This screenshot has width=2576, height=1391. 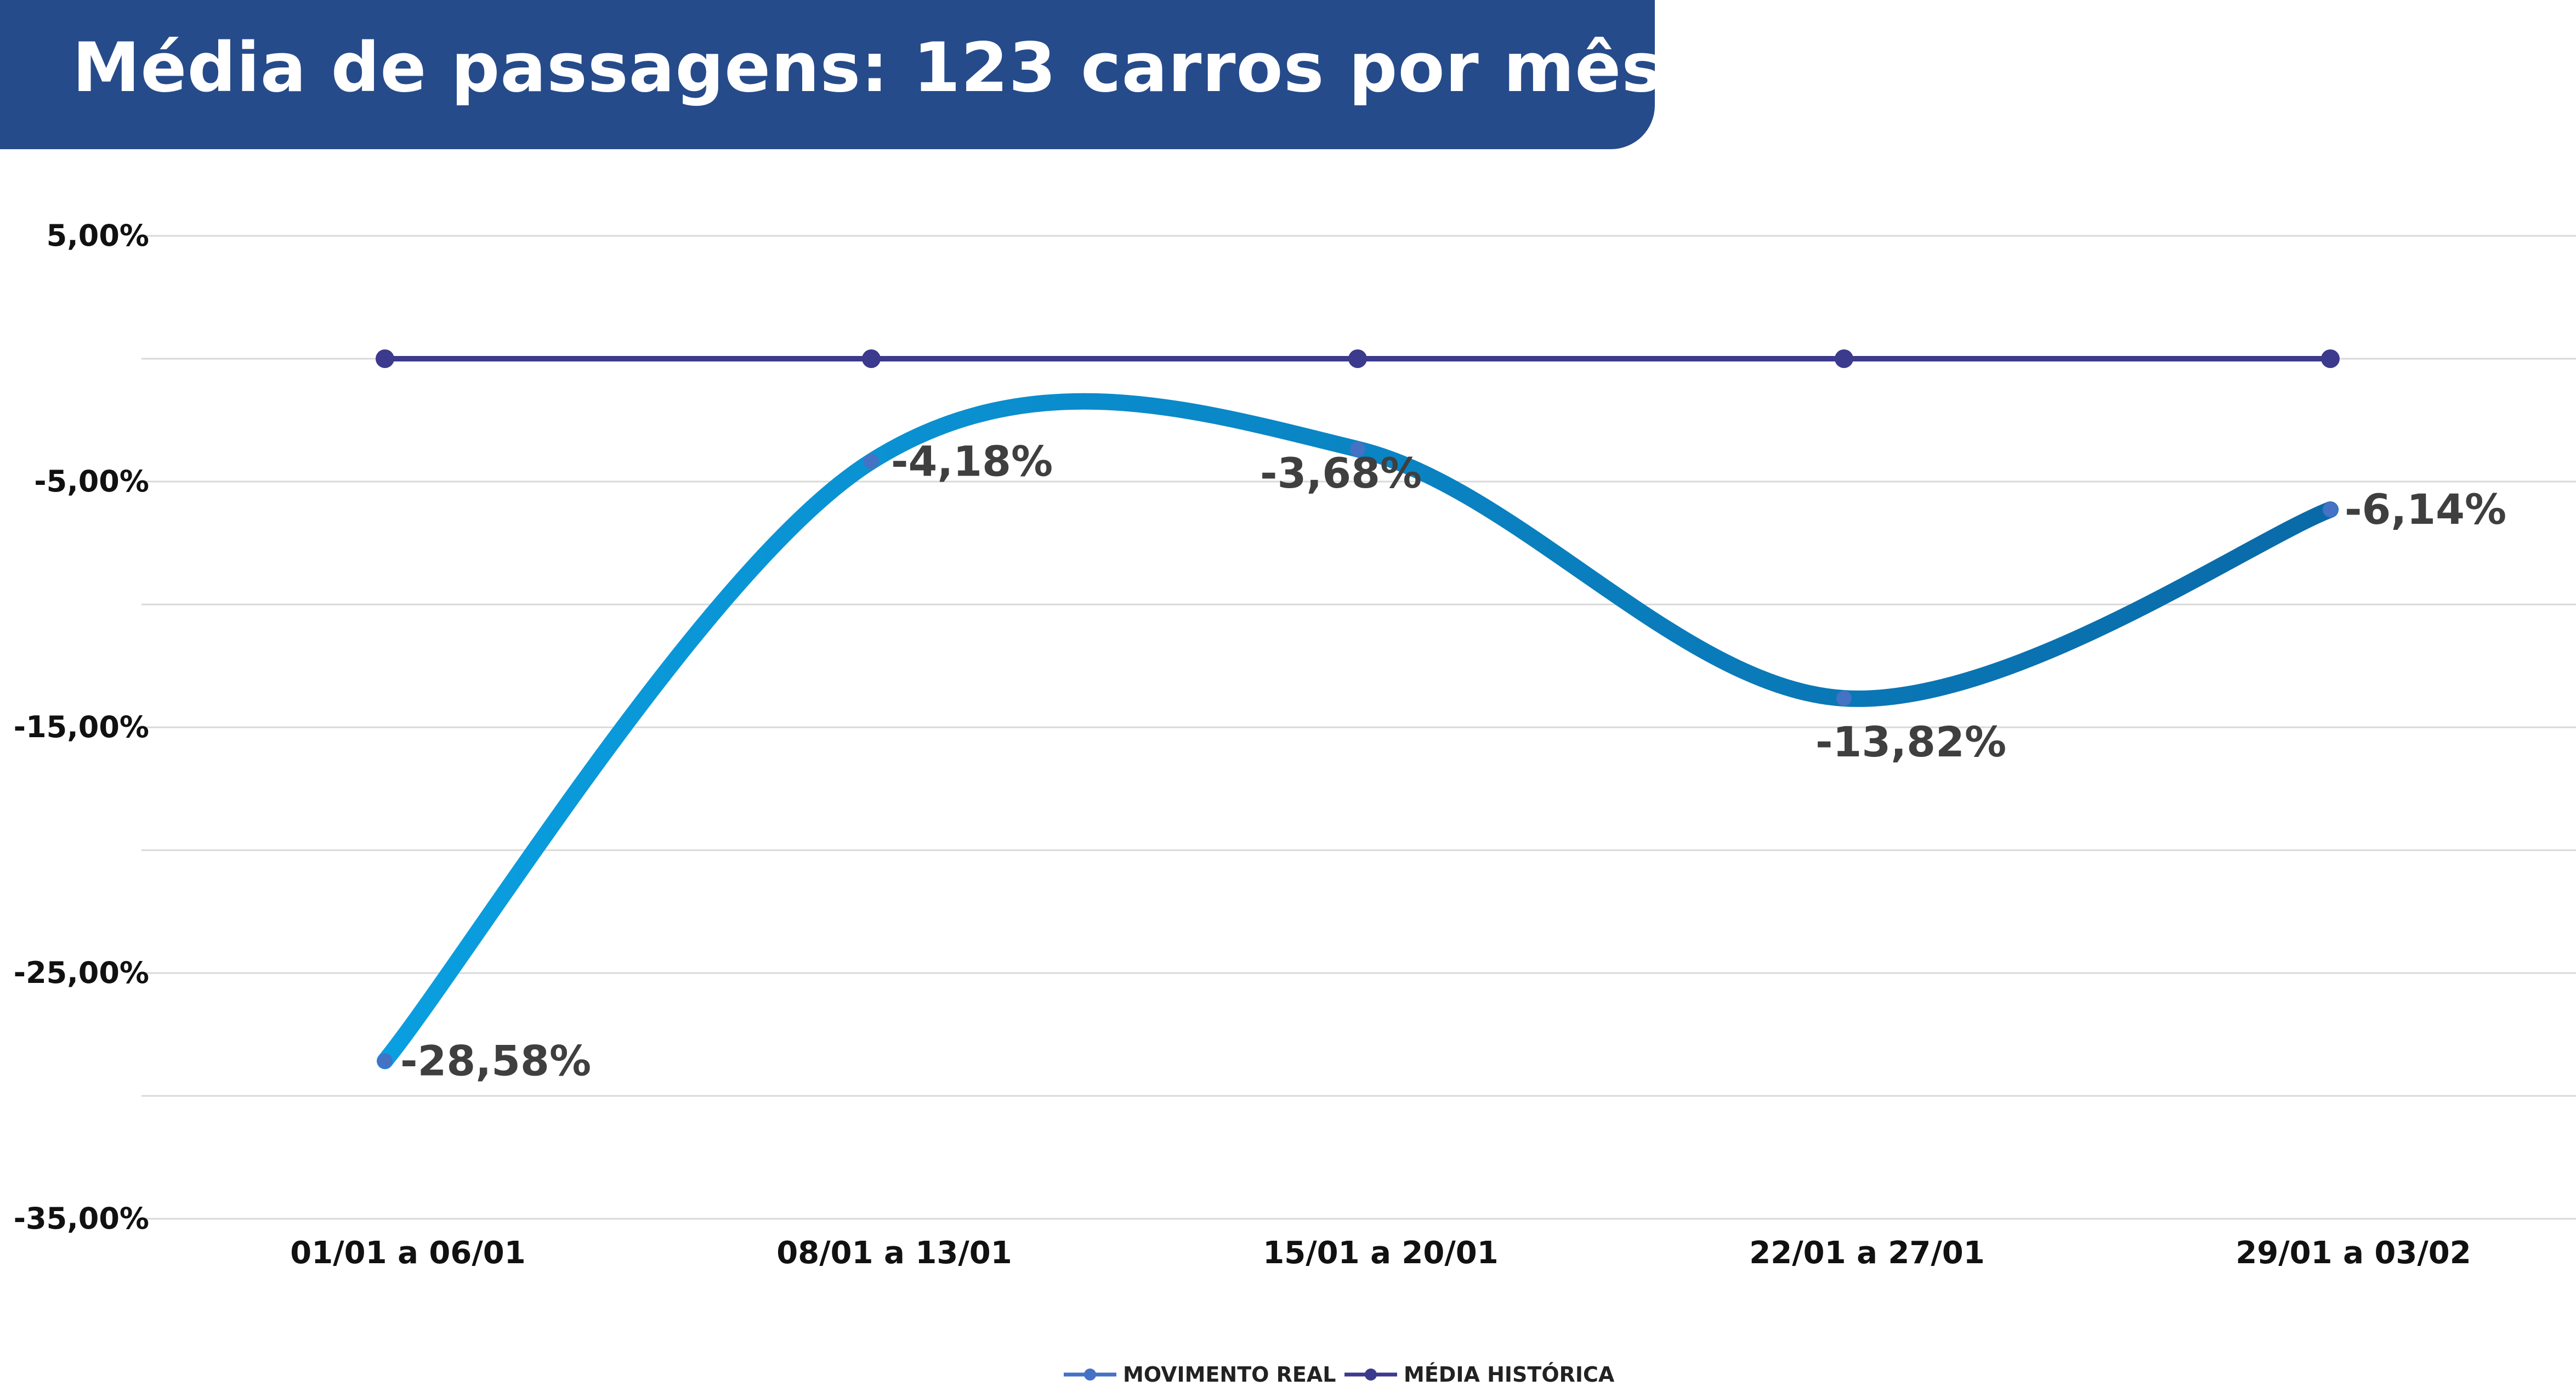 I want to click on y-tick-label: -15,00%, so click(x=81, y=727).